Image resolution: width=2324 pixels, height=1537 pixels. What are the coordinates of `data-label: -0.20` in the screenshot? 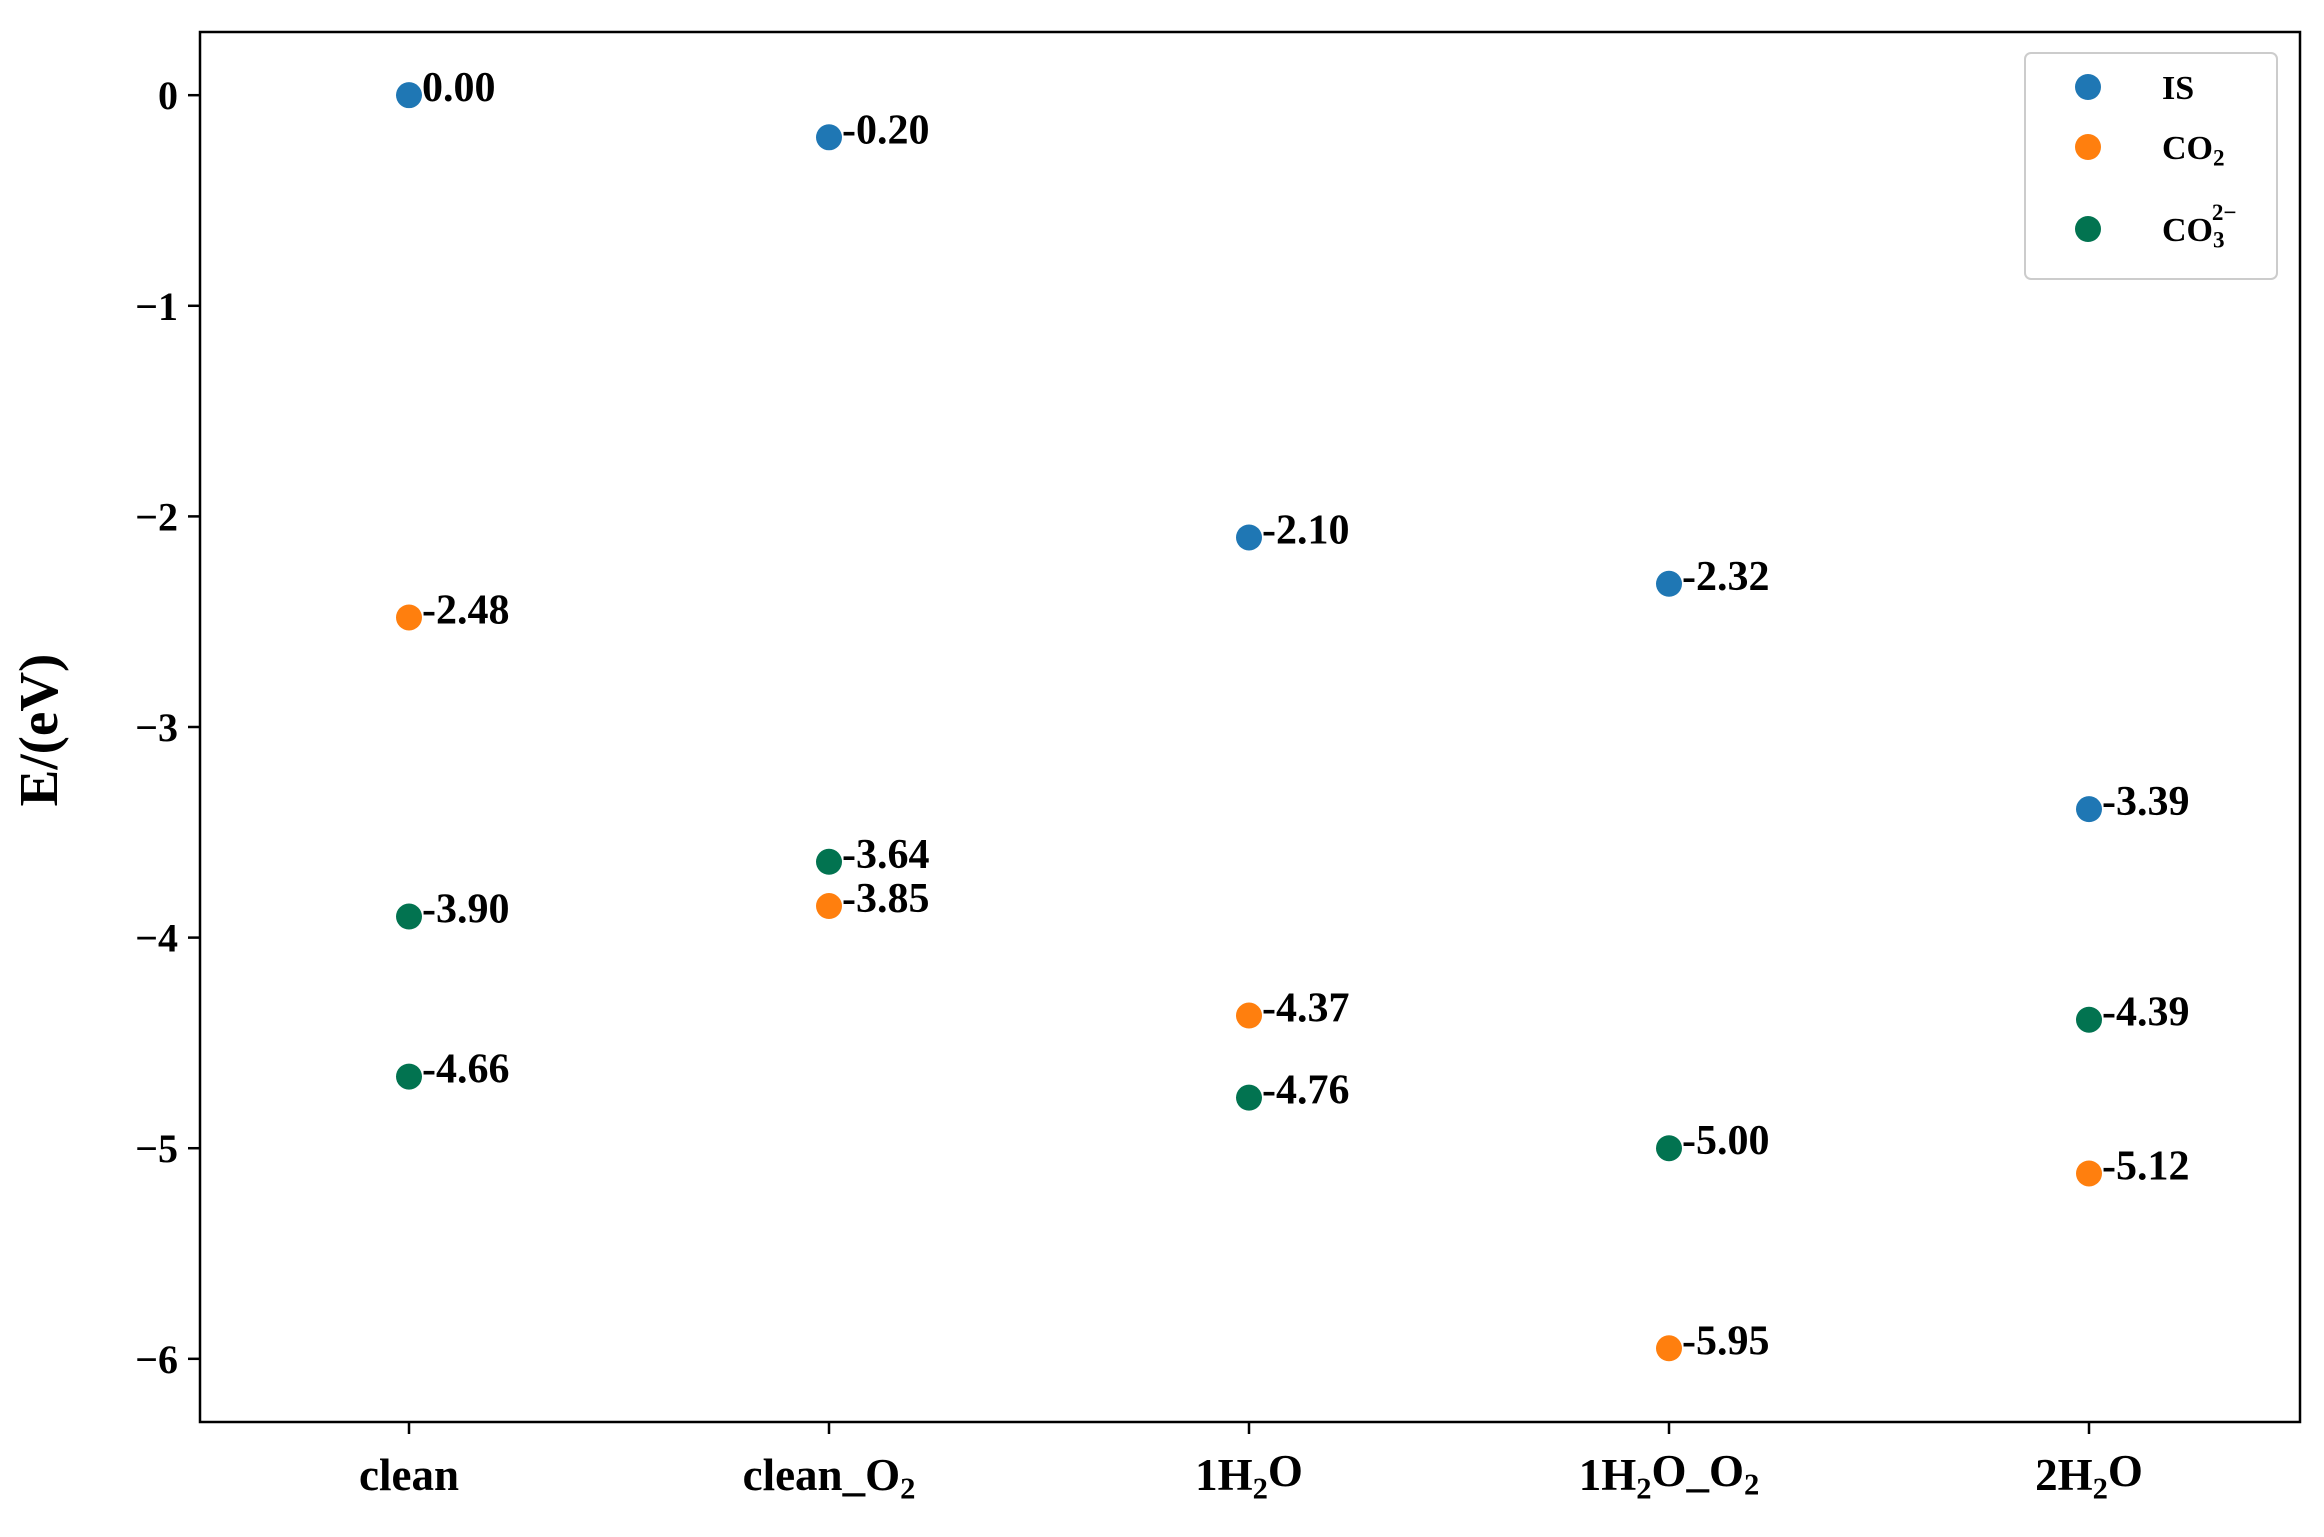 It's located at (886, 130).